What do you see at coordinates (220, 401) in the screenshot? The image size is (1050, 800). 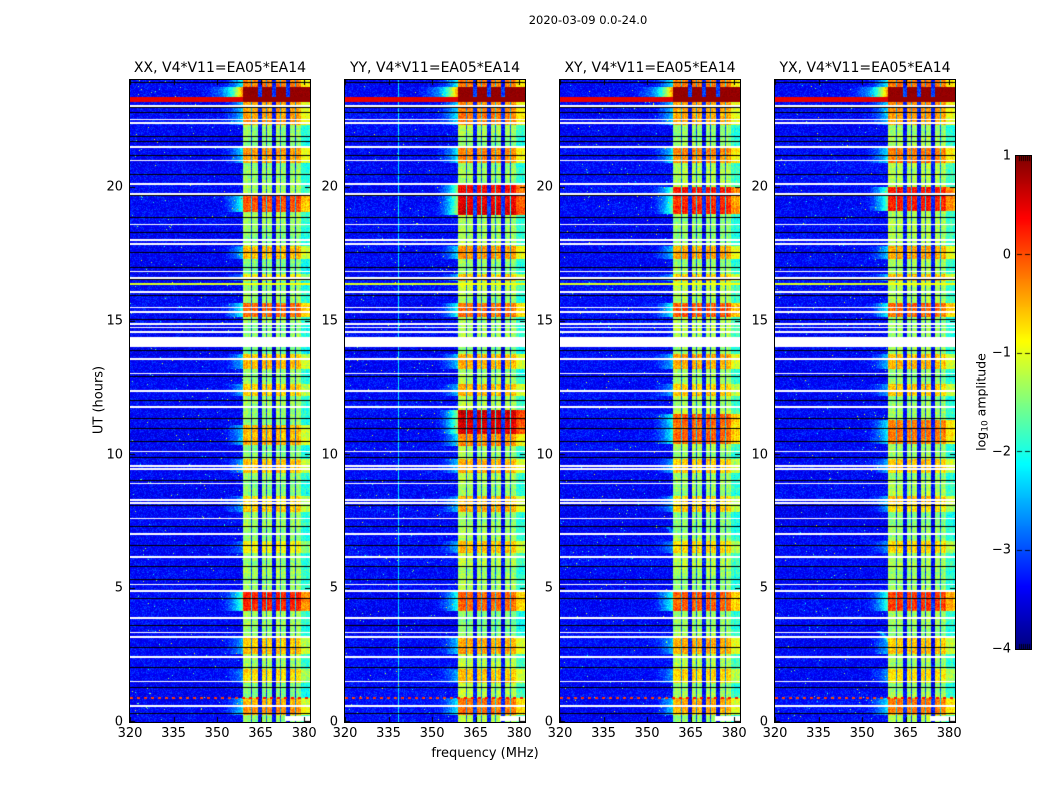 I see `spectrogram-xx-canvas` at bounding box center [220, 401].